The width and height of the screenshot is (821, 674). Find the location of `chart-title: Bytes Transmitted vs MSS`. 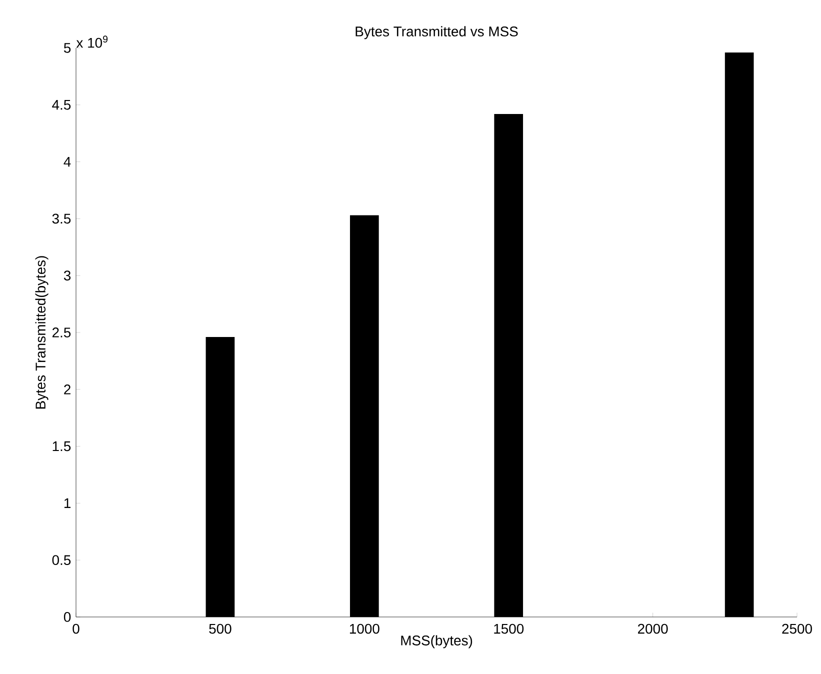

chart-title: Bytes Transmitted vs MSS is located at coordinates (437, 33).